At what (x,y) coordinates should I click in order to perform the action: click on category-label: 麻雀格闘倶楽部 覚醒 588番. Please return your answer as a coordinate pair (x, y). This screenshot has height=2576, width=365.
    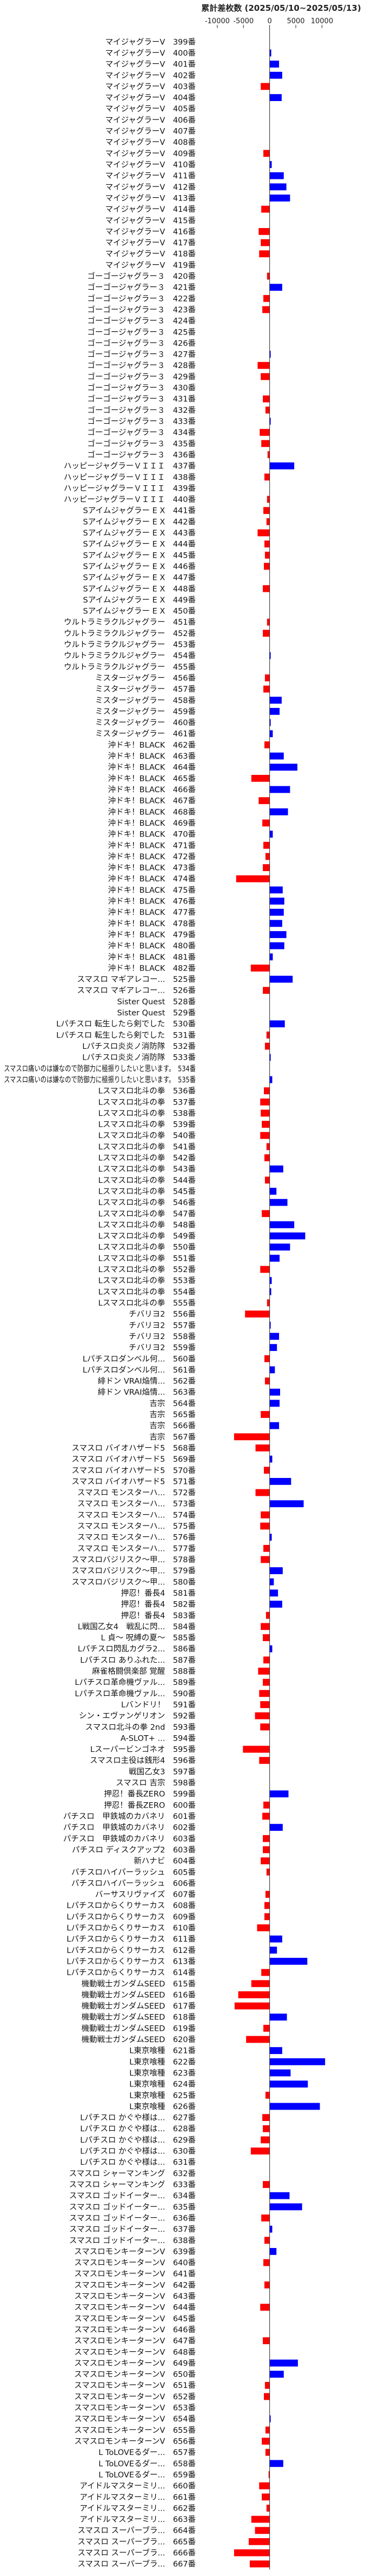
    Looking at the image, I should click on (144, 1671).